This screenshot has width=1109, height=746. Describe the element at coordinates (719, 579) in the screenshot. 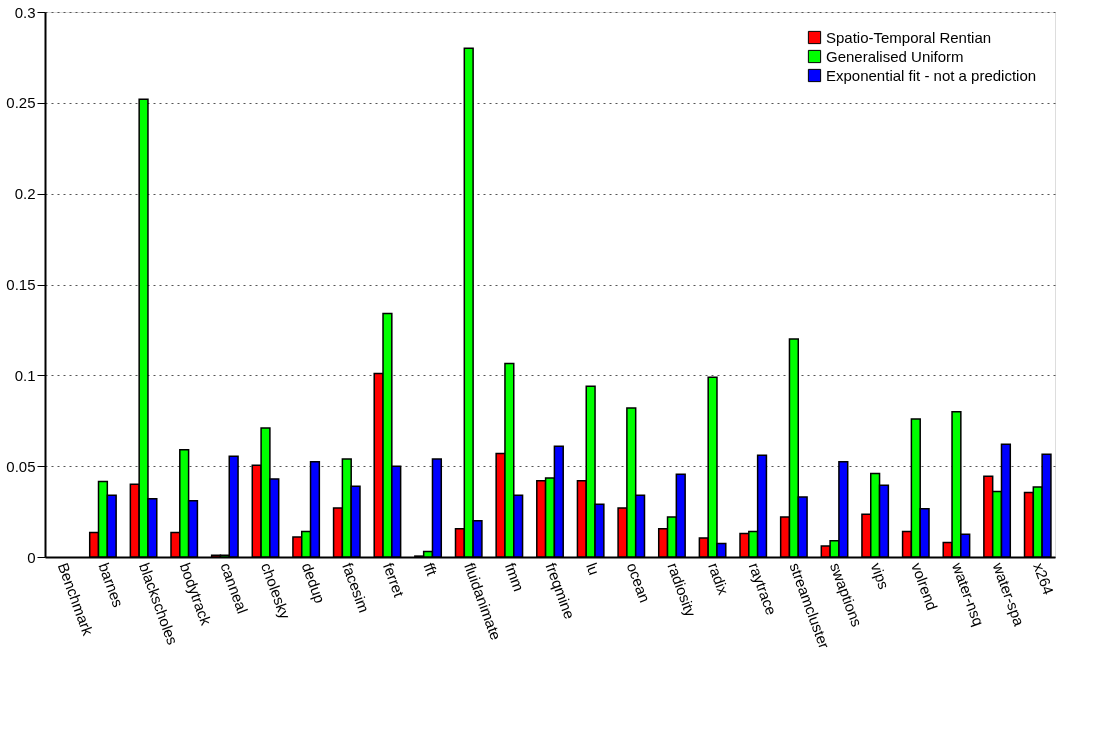

I see `x-tick-label: radix` at that location.